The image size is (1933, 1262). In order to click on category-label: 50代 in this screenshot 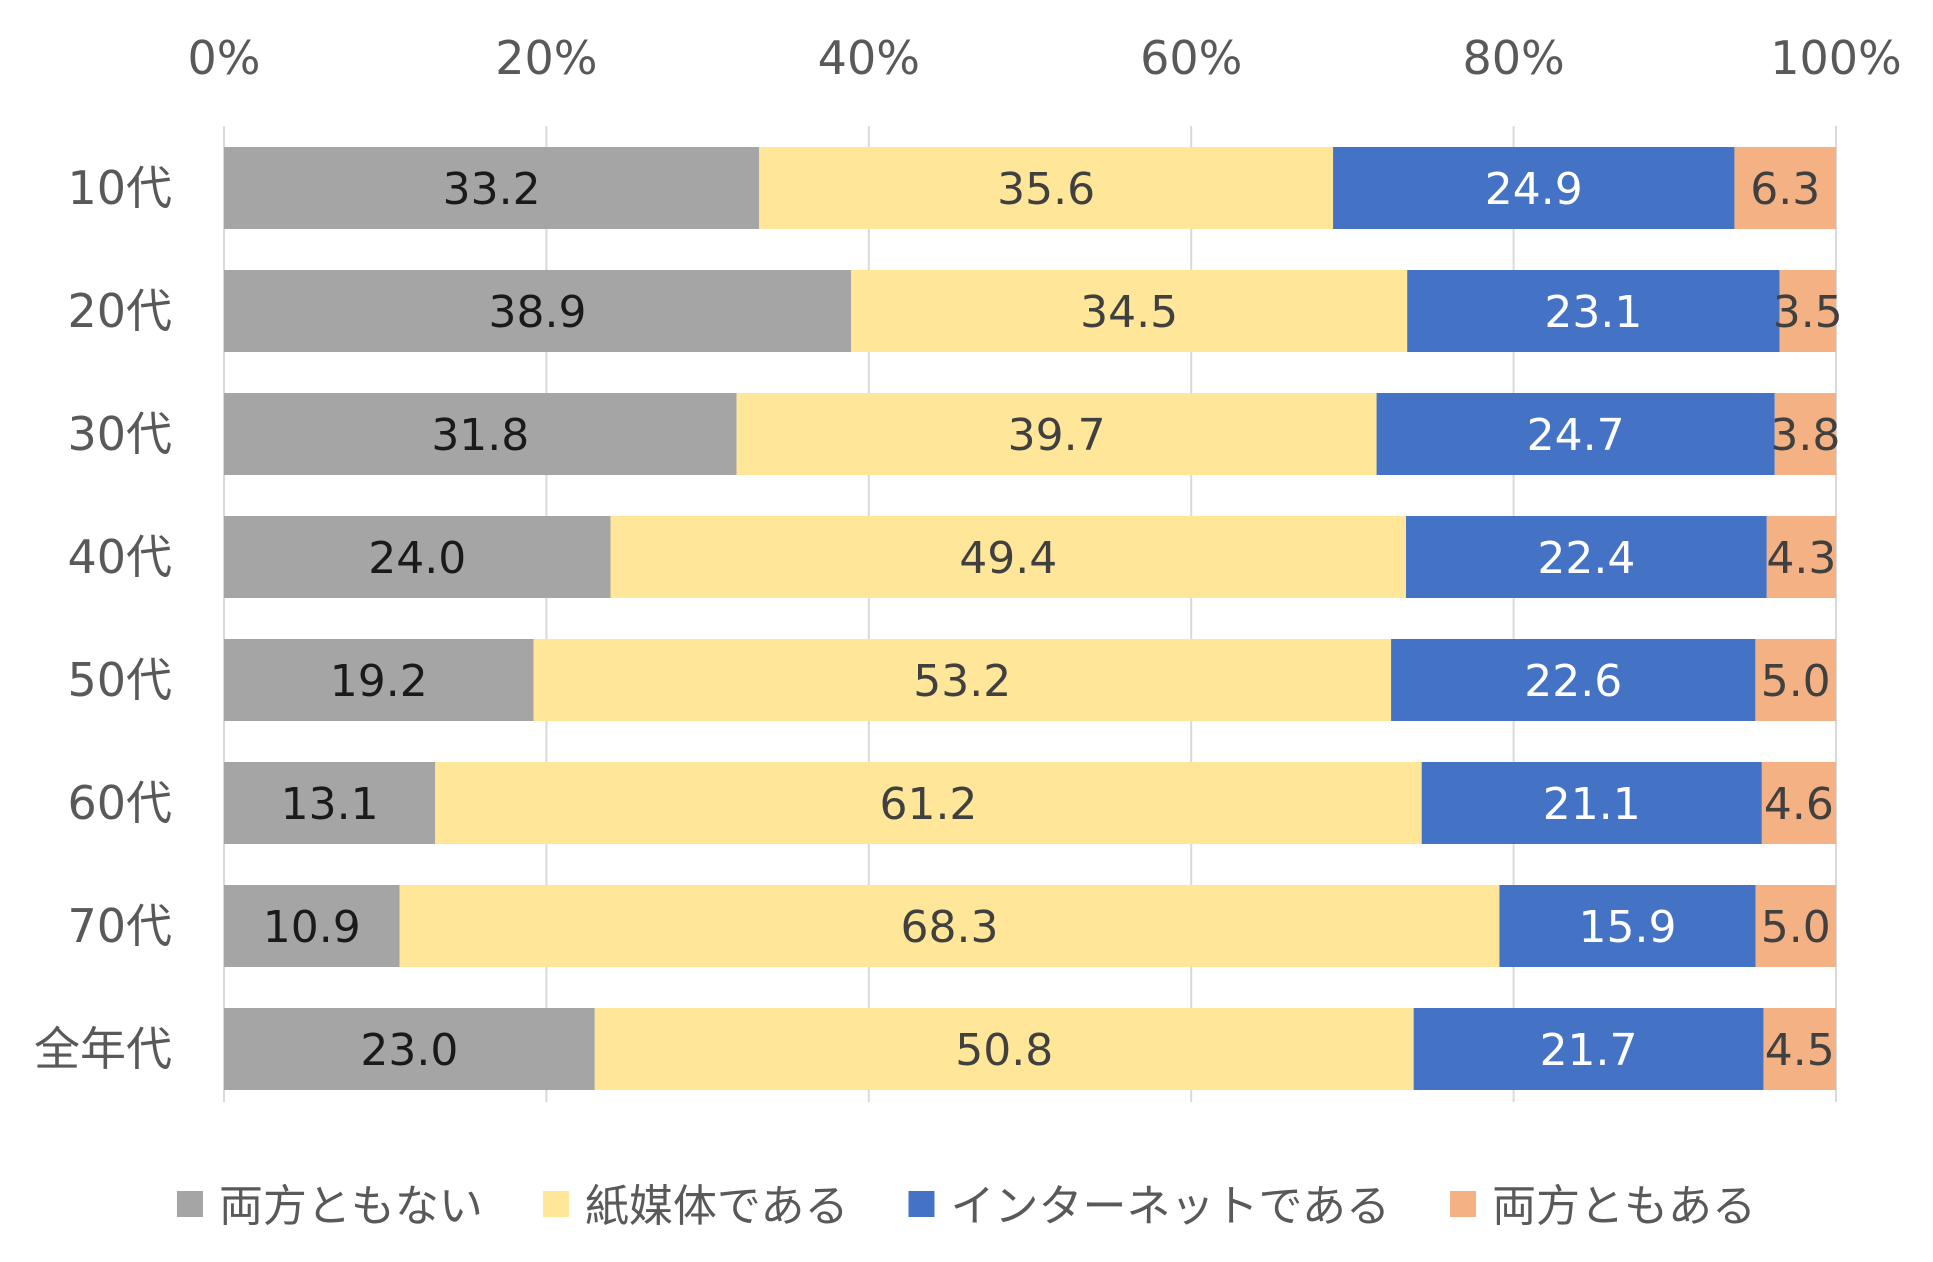, I will do `click(119, 680)`.